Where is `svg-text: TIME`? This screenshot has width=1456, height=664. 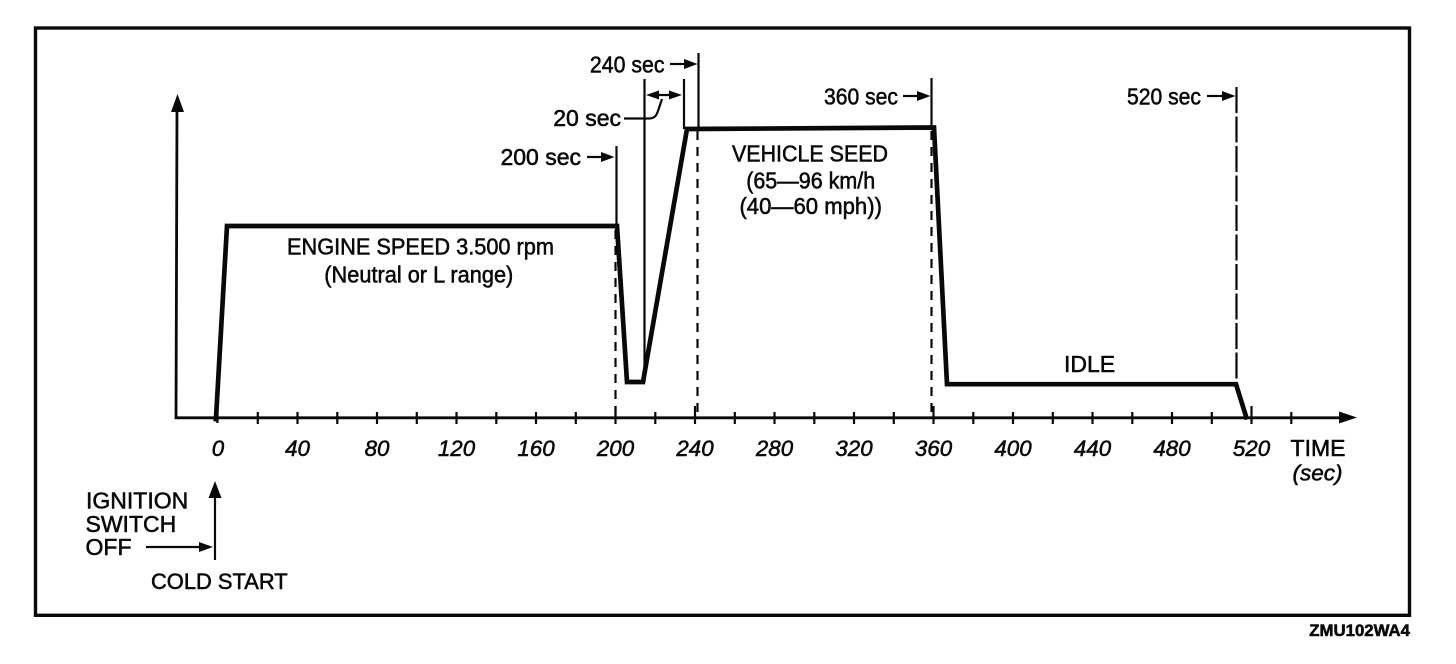
svg-text: TIME is located at coordinates (1318, 448).